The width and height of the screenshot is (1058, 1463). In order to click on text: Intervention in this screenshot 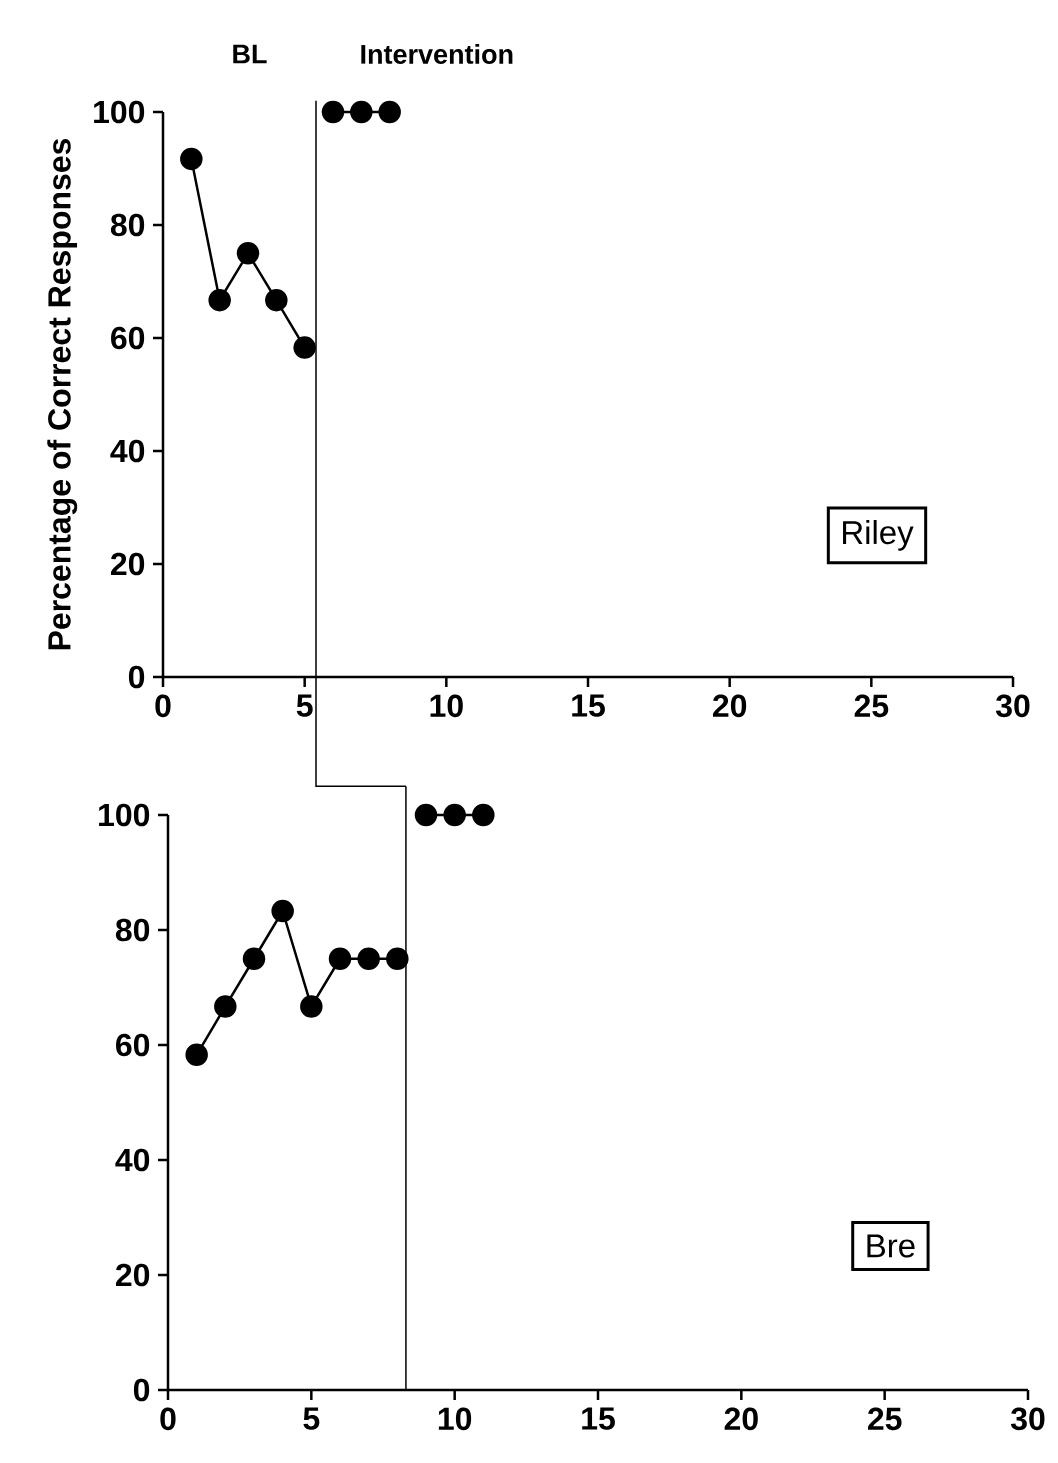, I will do `click(437, 54)`.